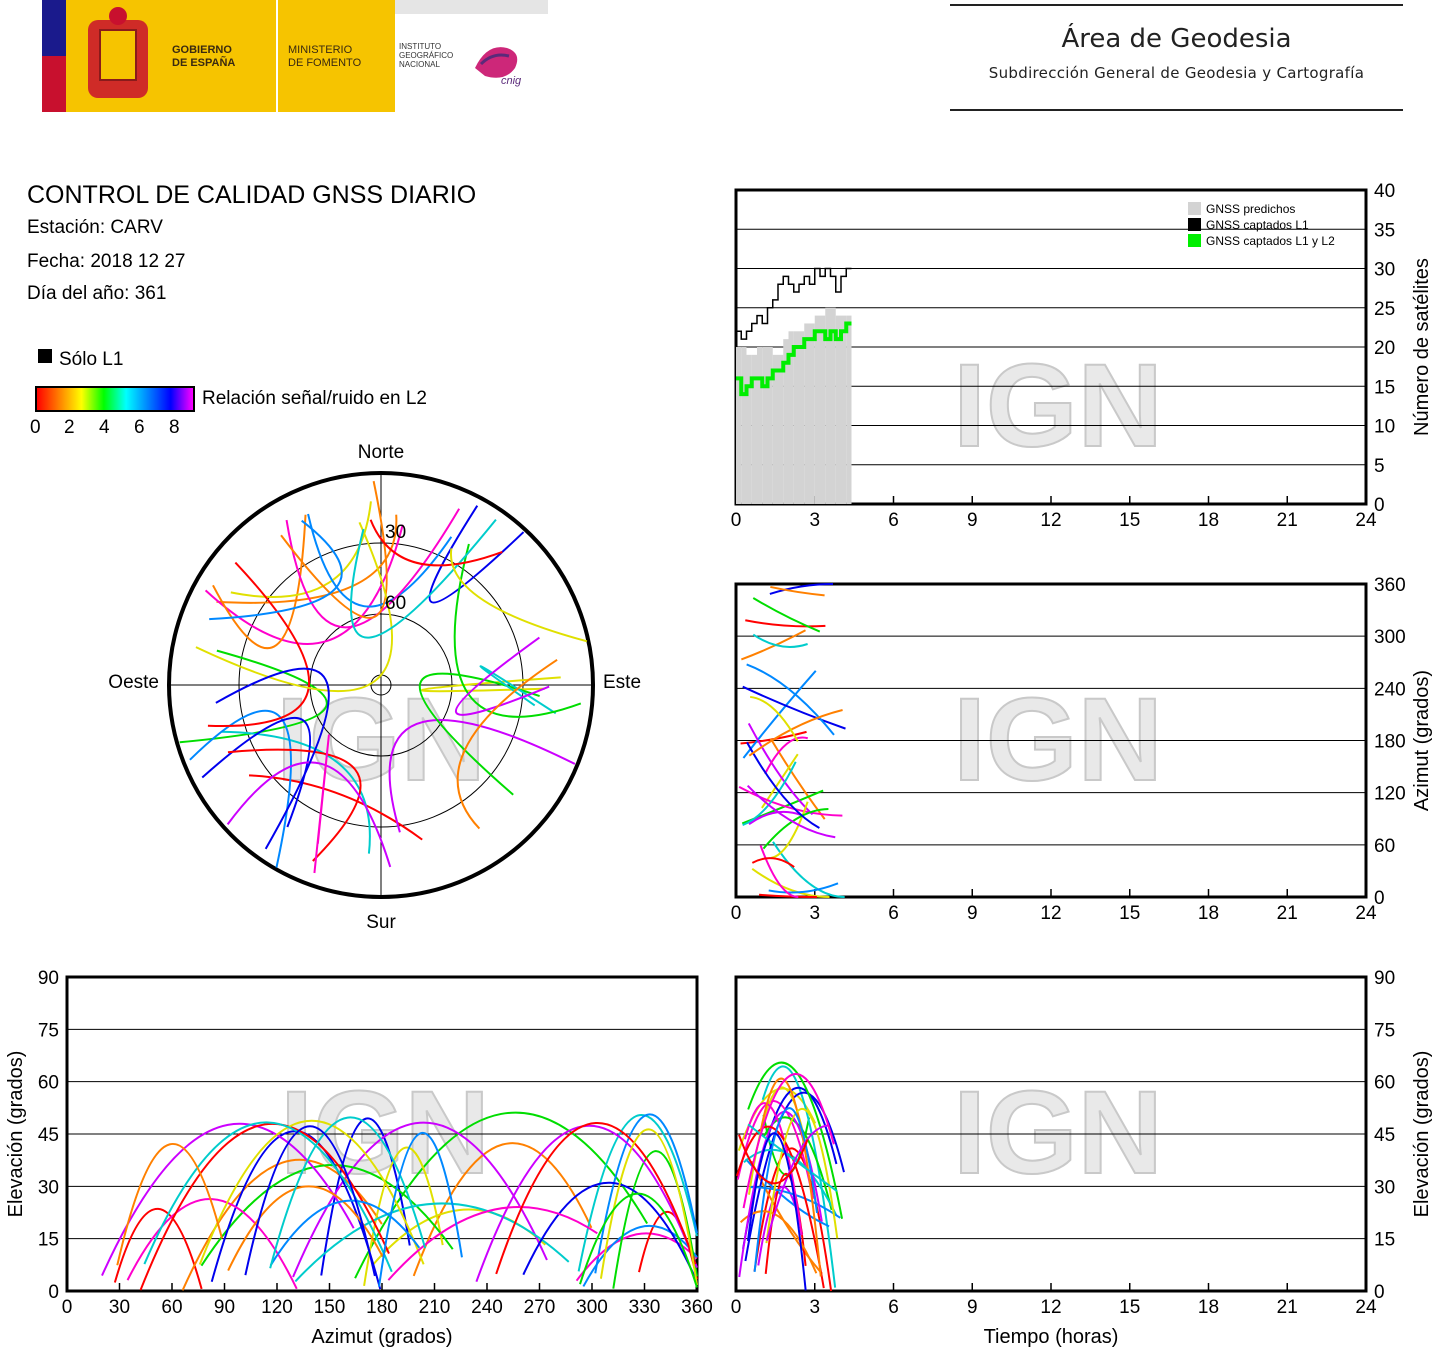 This screenshot has height=1350, width=1445. What do you see at coordinates (1422, 1134) in the screenshot?
I see `y-axis-label: Elevación (grados)` at bounding box center [1422, 1134].